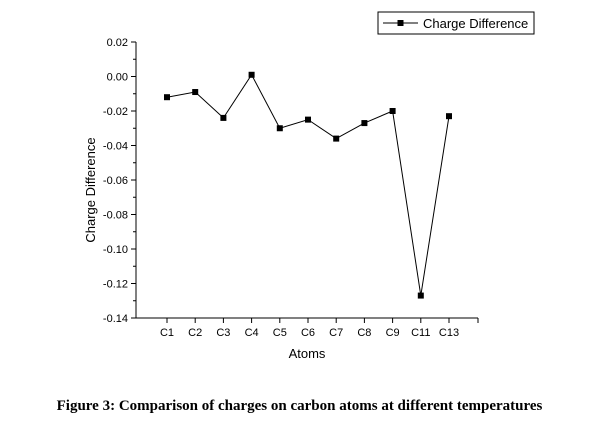  What do you see at coordinates (117, 78) in the screenshot?
I see `y-tick-label: 0.00` at bounding box center [117, 78].